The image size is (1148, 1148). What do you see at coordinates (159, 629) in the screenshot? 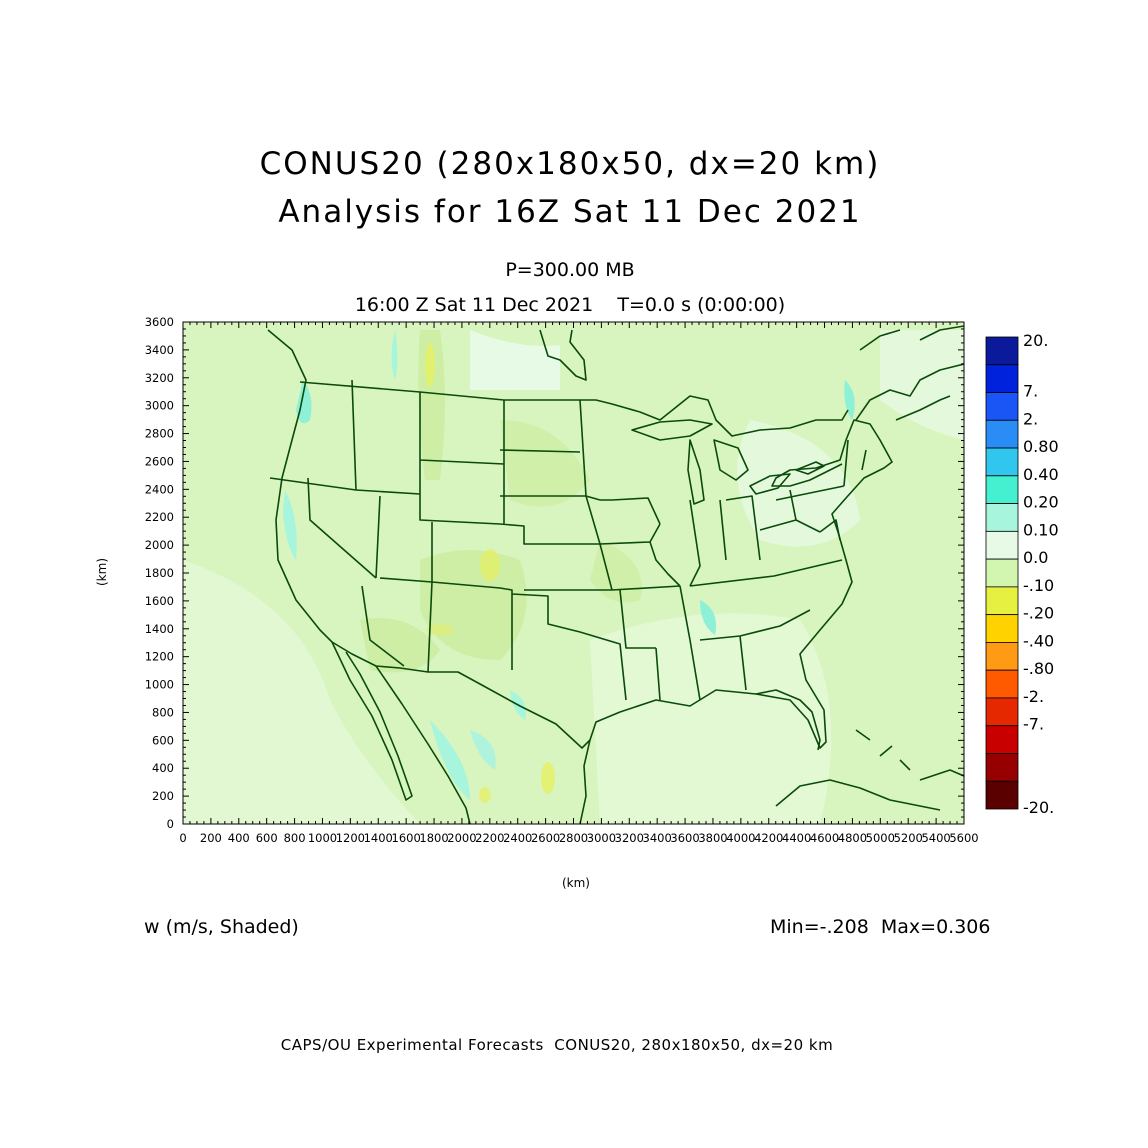
I see `y-tick-label: 1400` at bounding box center [159, 629].